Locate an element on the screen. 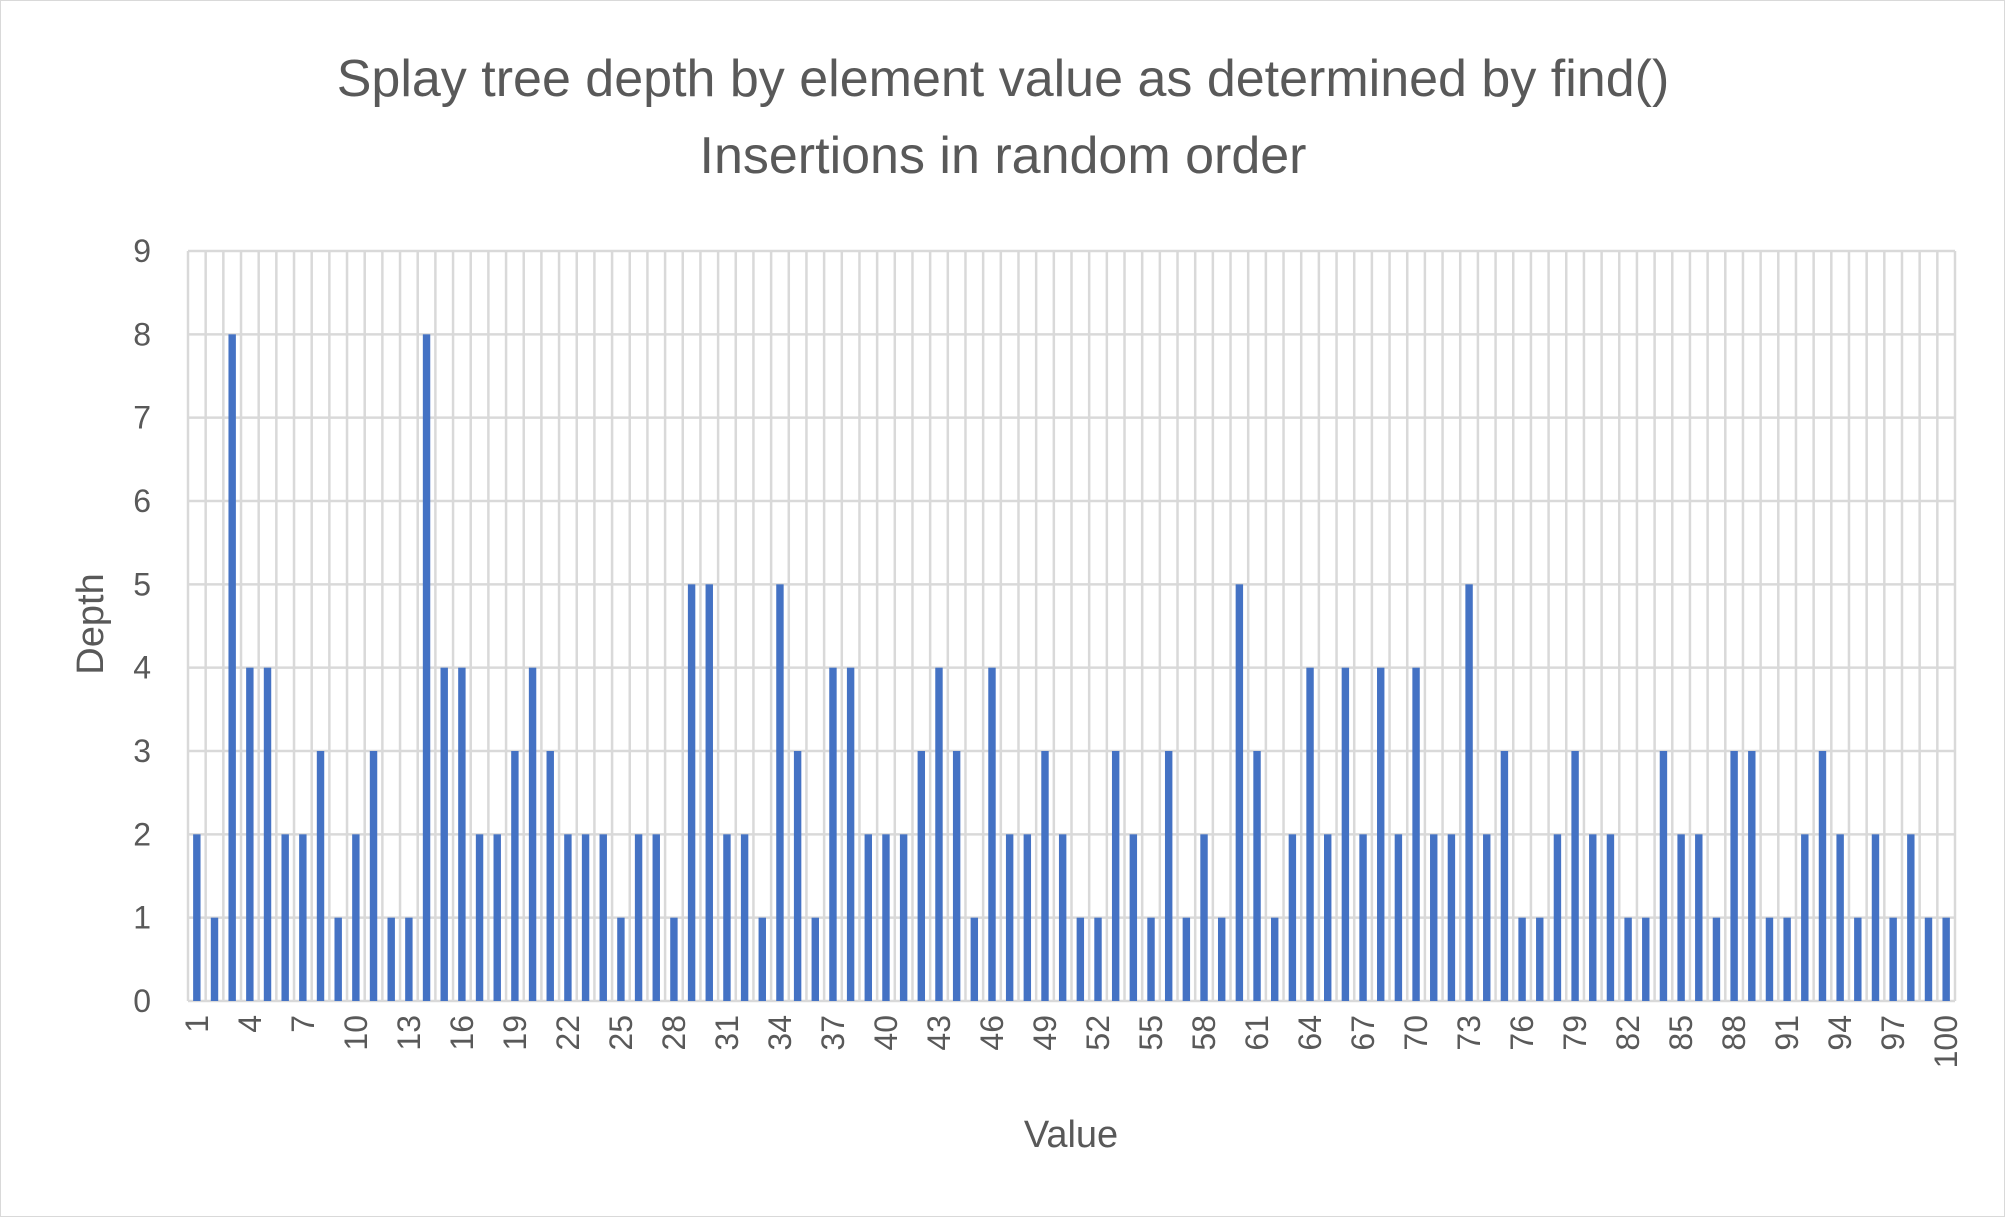  x-tick-label: 52 is located at coordinates (1098, 1033).